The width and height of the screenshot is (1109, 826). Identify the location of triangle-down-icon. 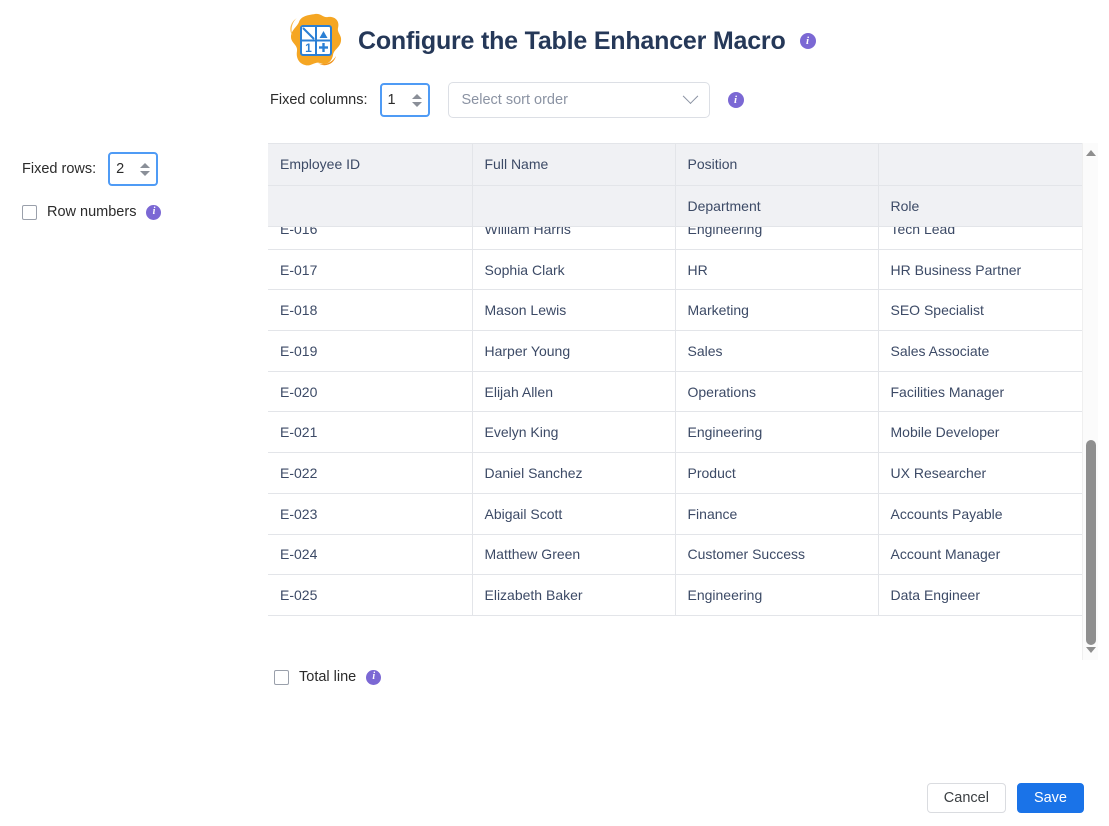
(1091, 650).